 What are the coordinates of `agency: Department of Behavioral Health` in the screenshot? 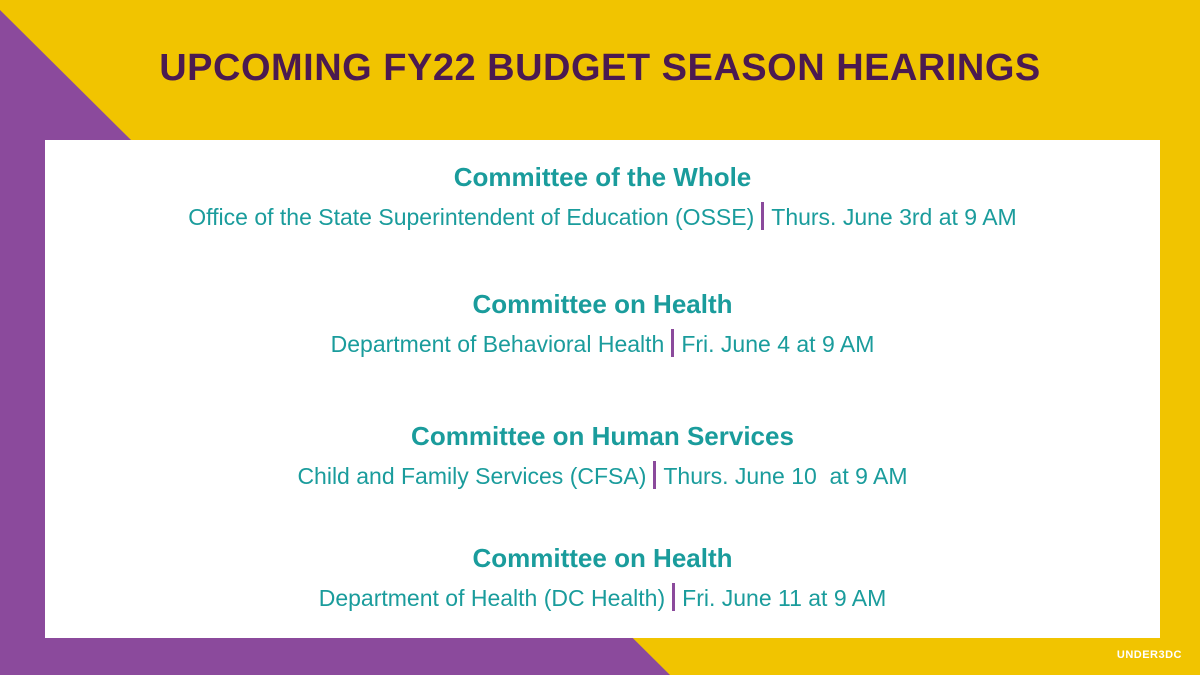 It's located at (497, 344).